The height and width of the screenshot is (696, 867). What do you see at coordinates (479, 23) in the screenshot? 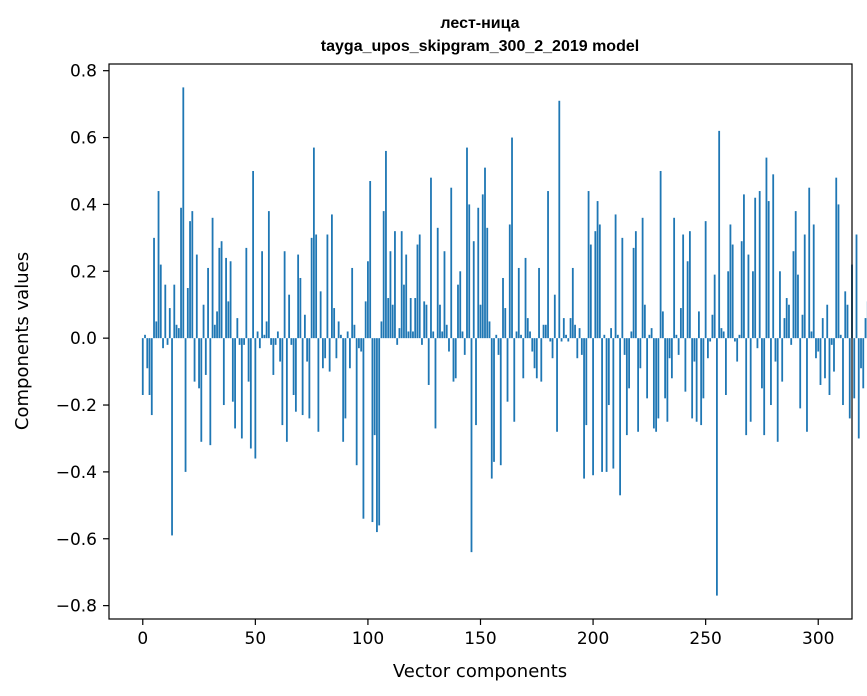
I see `chart-title: лест-ница` at bounding box center [479, 23].